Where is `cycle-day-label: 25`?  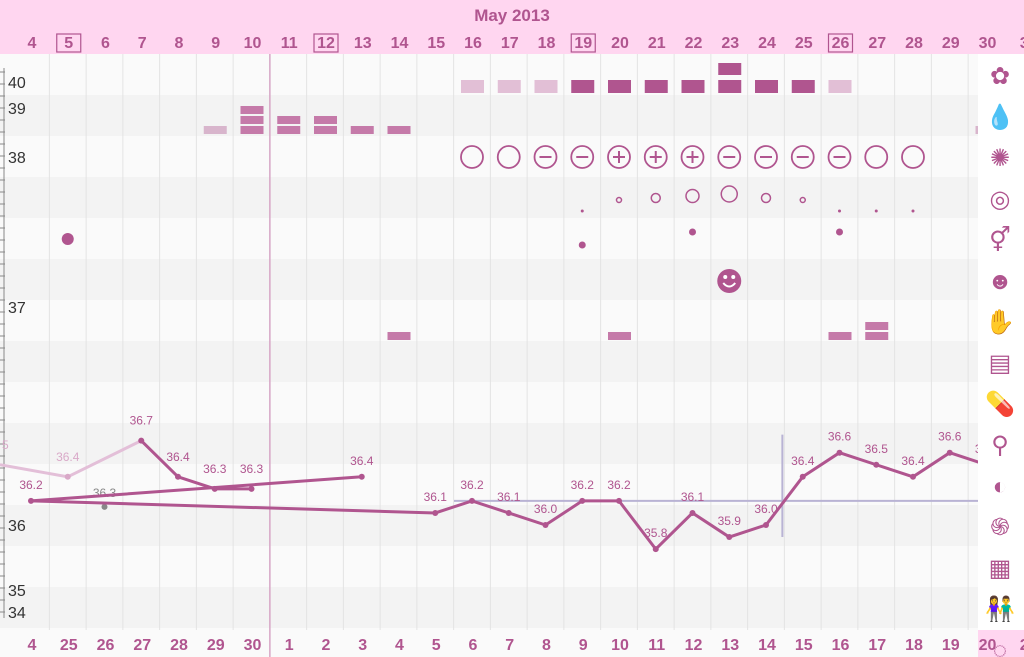
cycle-day-label: 25 is located at coordinates (69, 645).